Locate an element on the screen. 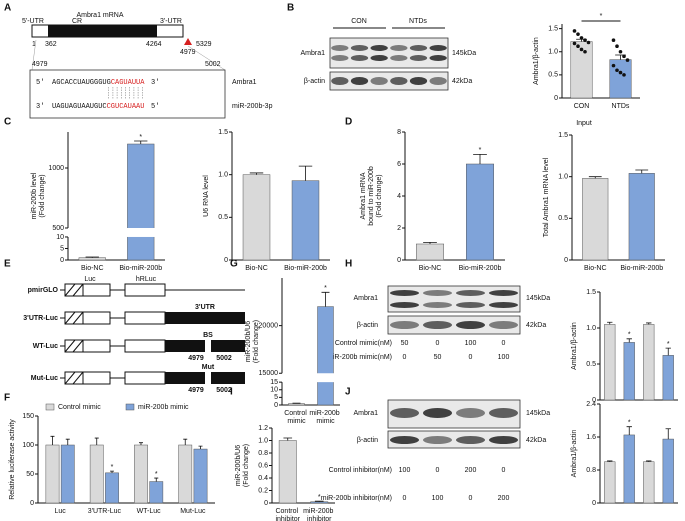 The image size is (685, 521). dose: 50 is located at coordinates (405, 343).